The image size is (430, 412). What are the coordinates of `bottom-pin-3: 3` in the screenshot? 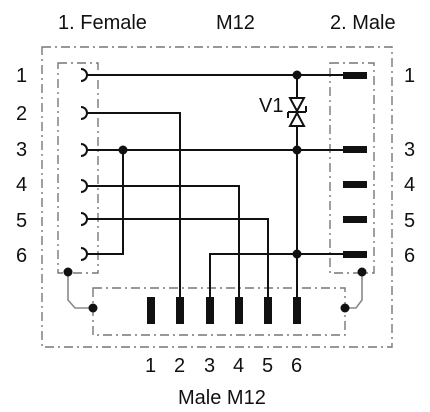 It's located at (209, 366).